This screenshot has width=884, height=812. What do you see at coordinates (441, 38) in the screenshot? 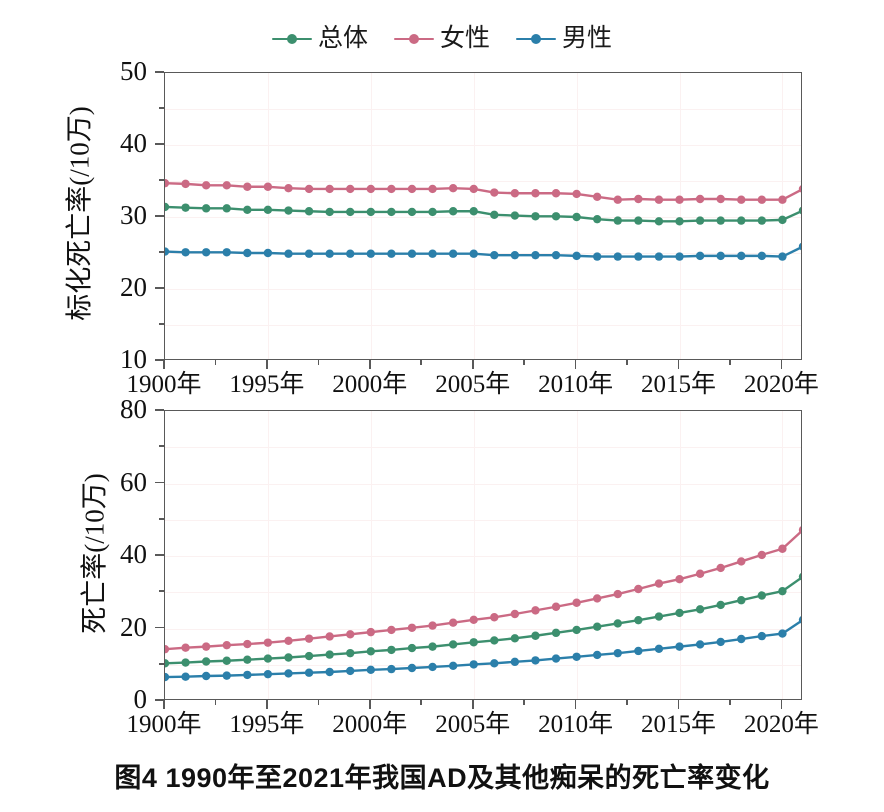
I see `legend-item-female: 女性` at bounding box center [441, 38].